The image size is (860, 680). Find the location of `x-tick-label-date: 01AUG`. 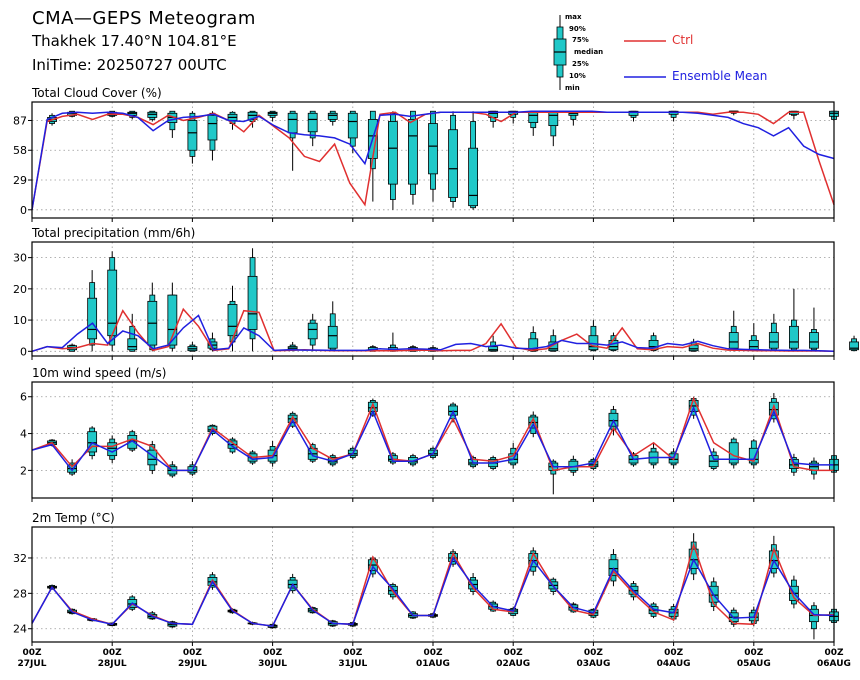

x-tick-label-date: 01AUG is located at coordinates (433, 664).